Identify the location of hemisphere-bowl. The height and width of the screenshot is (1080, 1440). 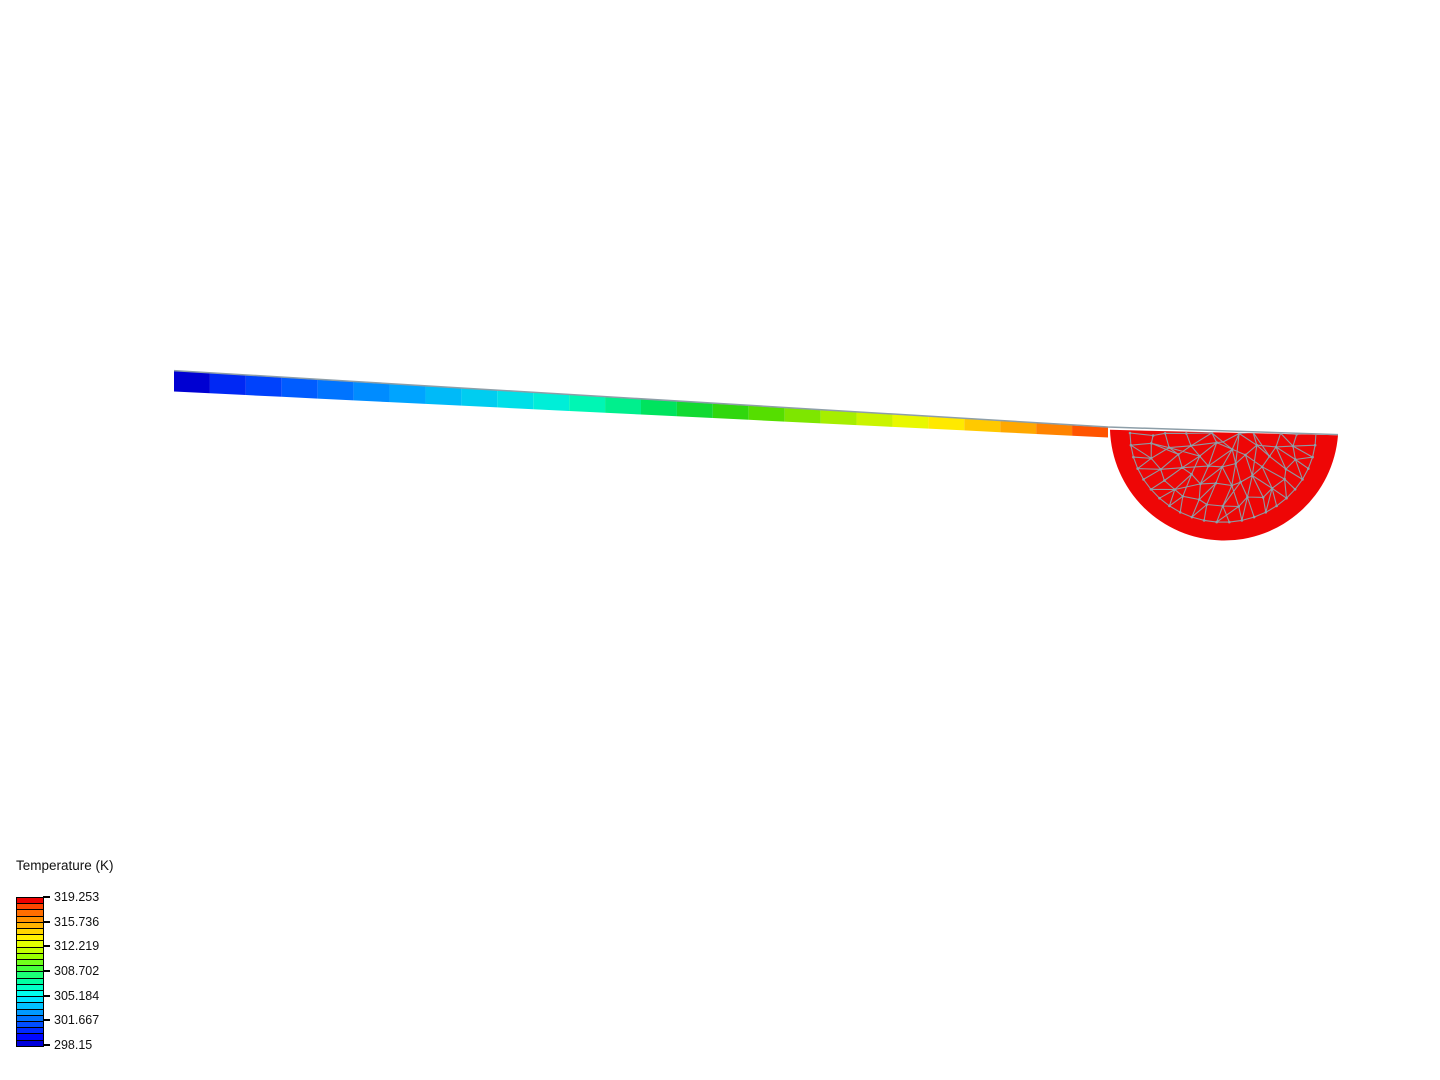
(1224, 485).